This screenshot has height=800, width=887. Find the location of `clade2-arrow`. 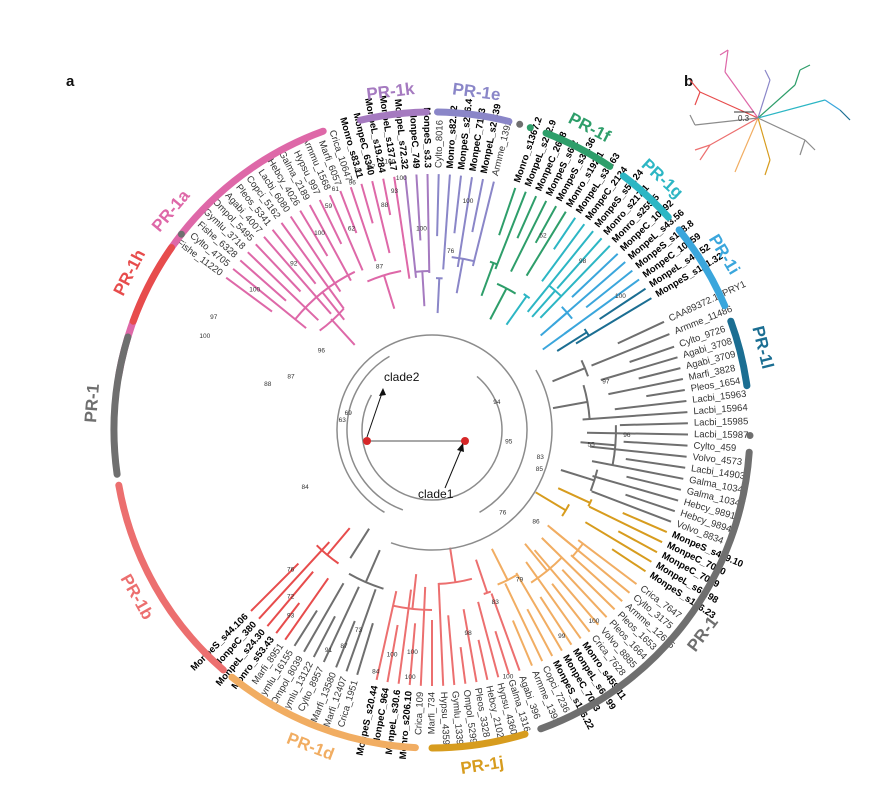

clade2-arrow is located at coordinates (375, 413).